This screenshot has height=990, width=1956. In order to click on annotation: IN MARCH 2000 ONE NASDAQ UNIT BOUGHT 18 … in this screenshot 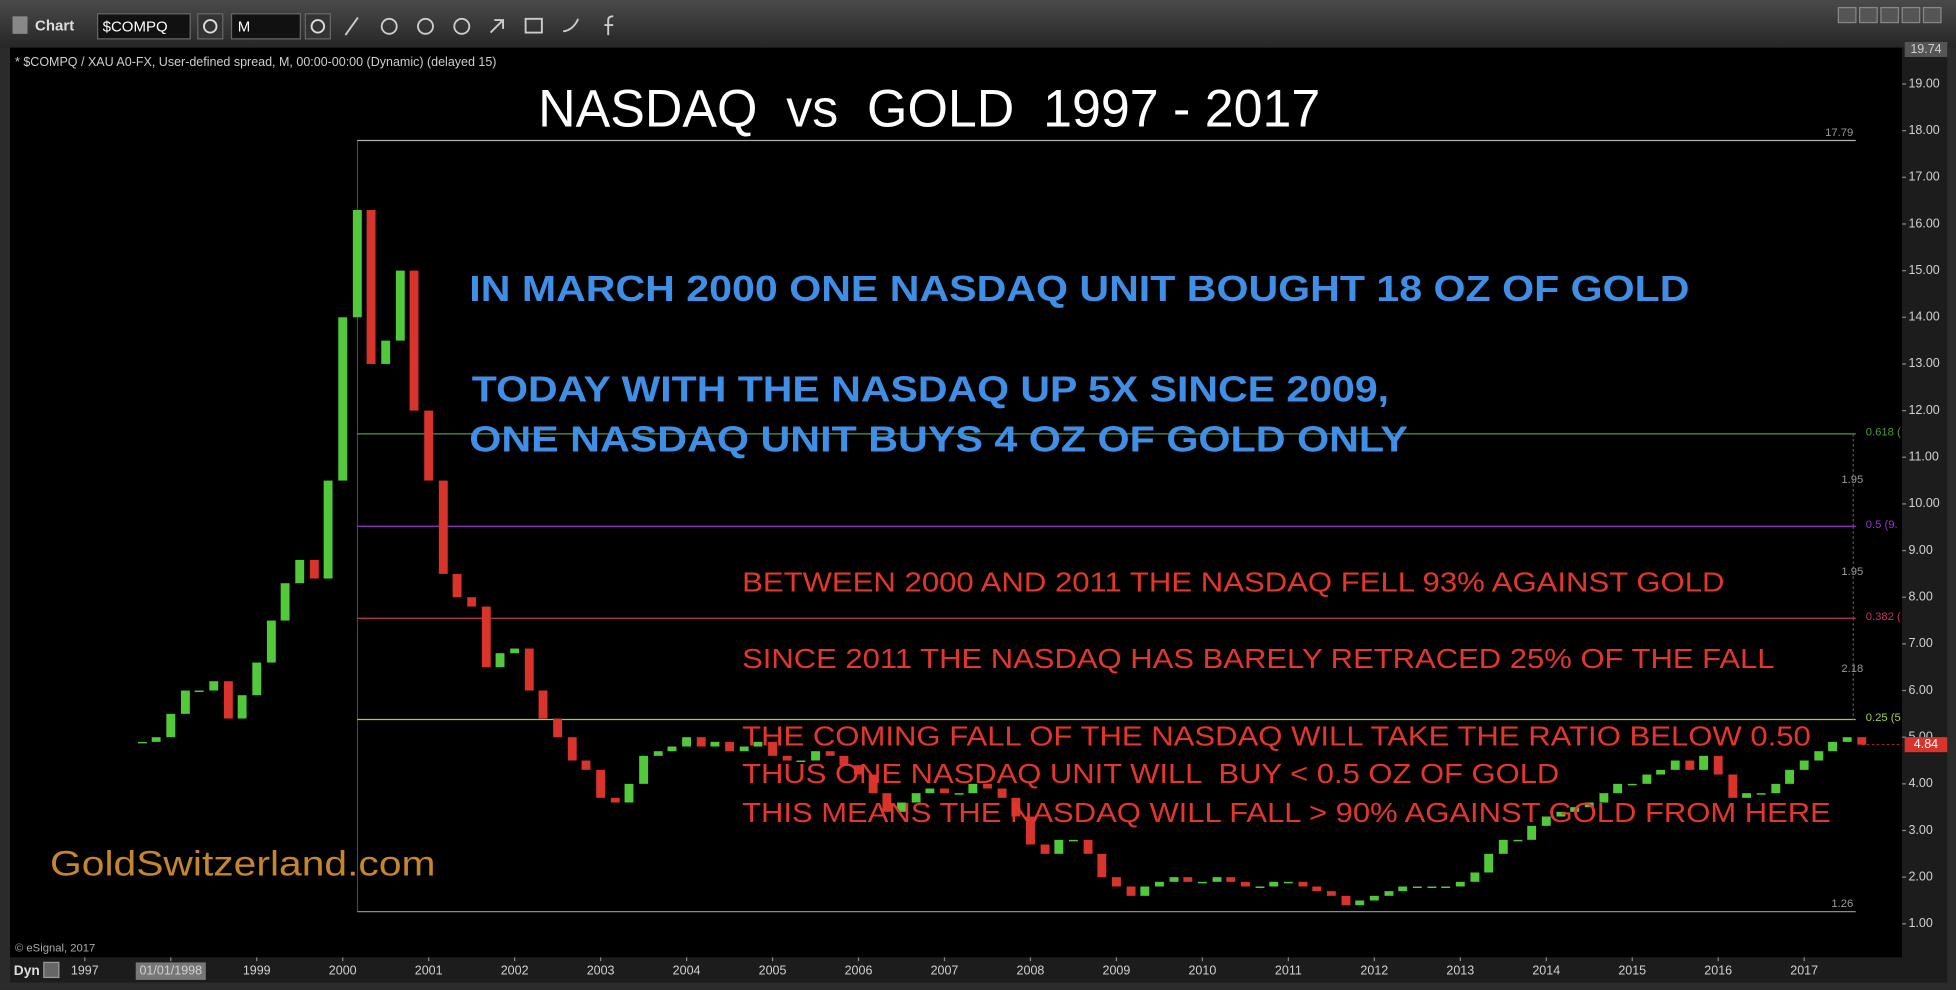, I will do `click(1079, 288)`.